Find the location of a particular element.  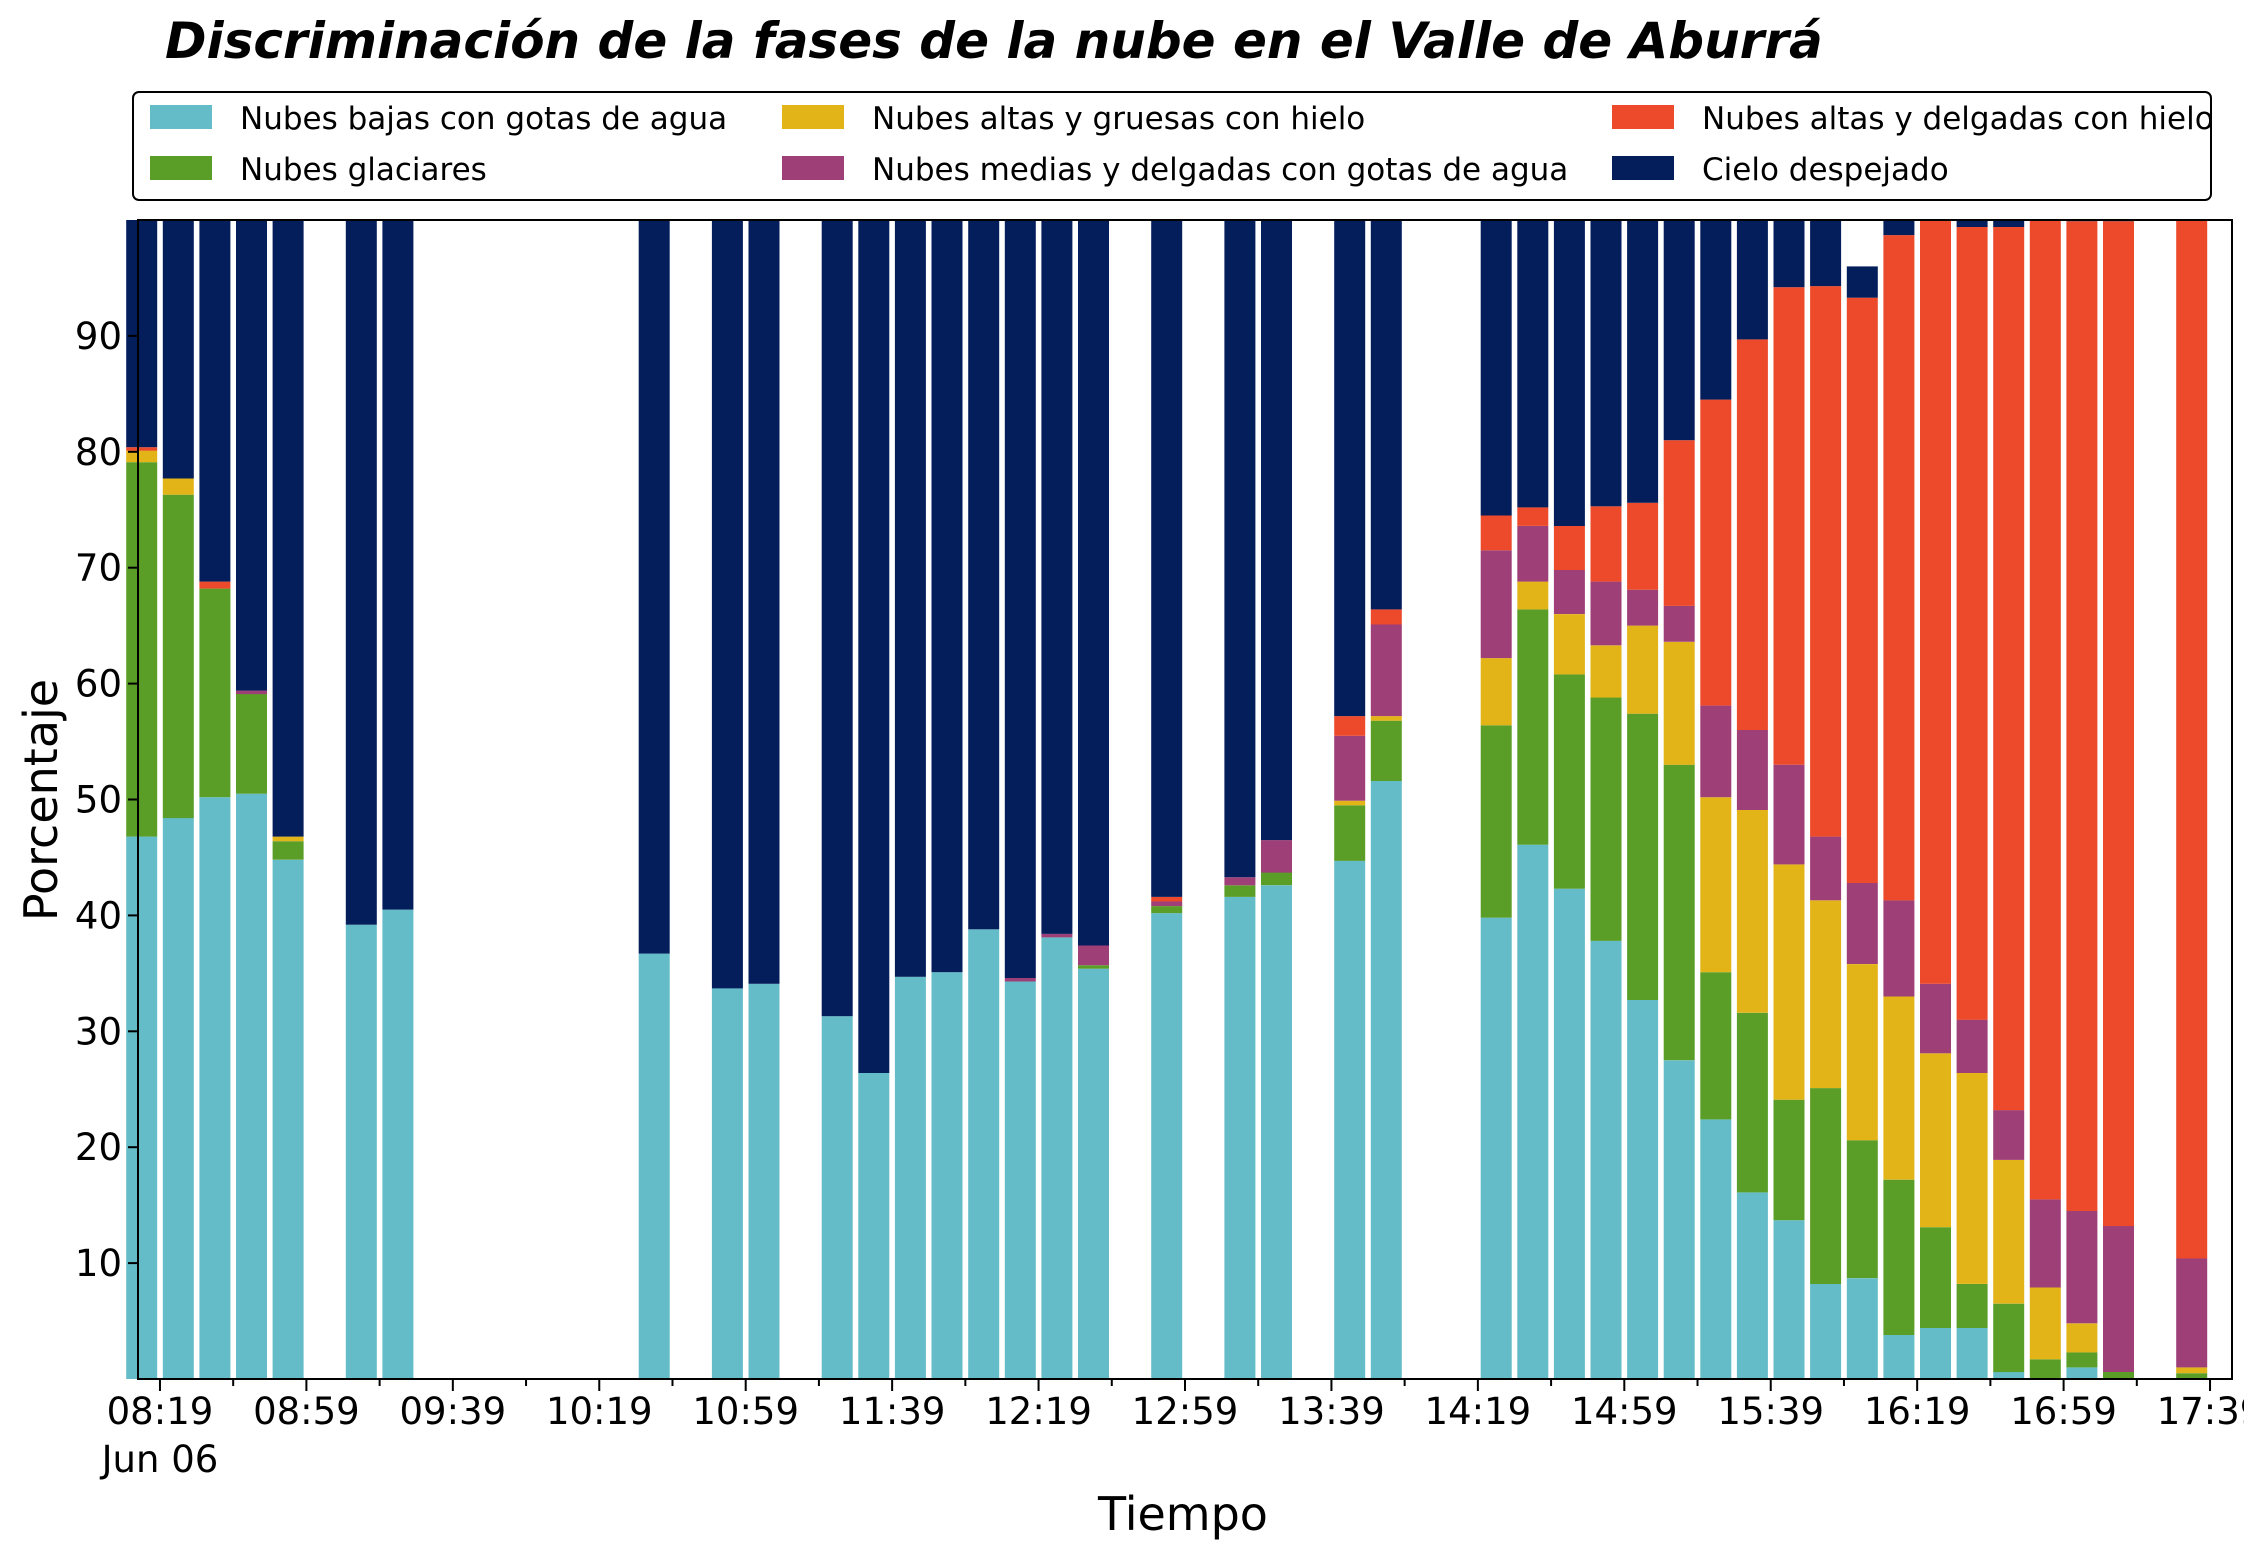

x-tick-label: 10:59 is located at coordinates (745, 1411).